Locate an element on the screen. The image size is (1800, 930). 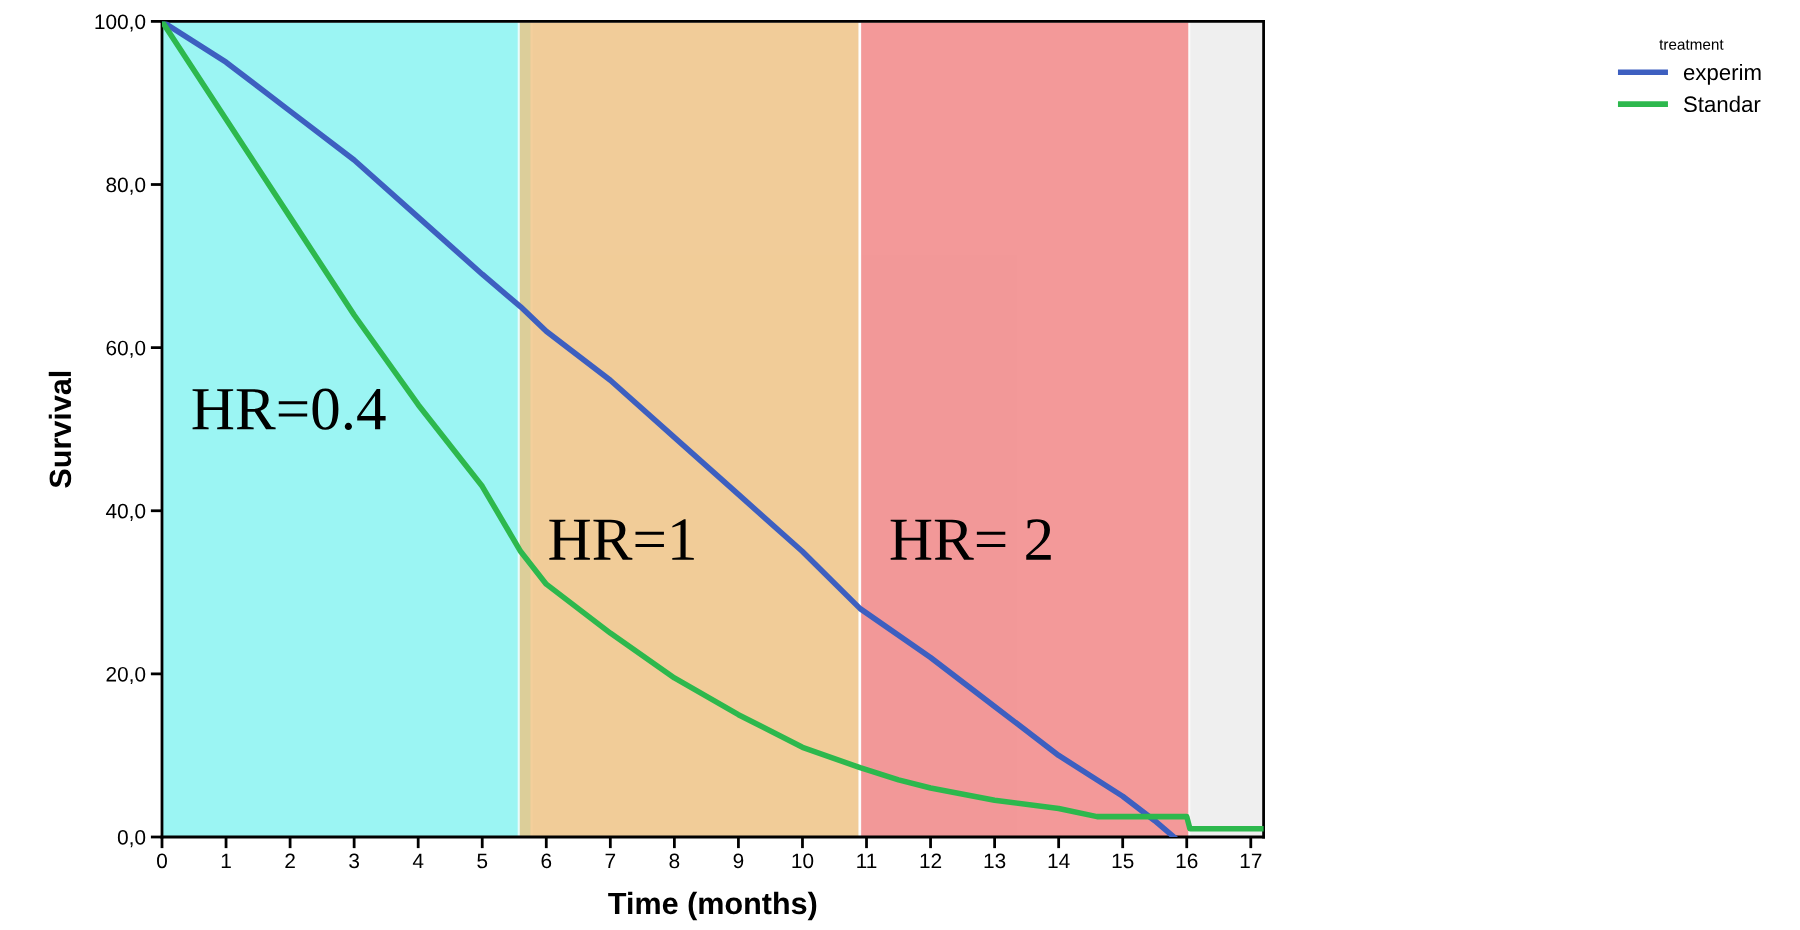
x-axis-title: Time (months) is located at coordinates (712, 906).